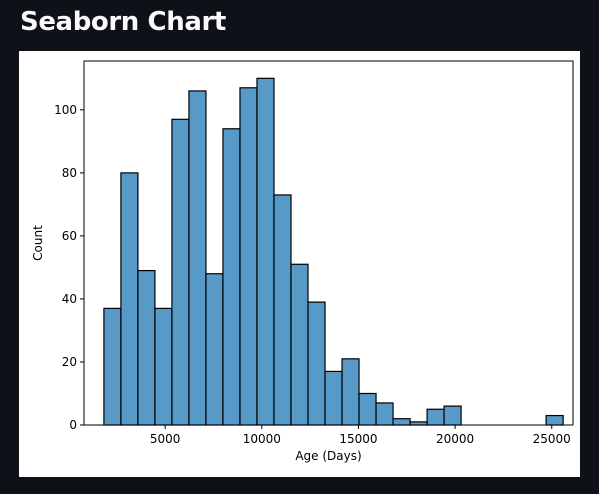 The height and width of the screenshot is (494, 599). I want to click on y-tick-label: 40, so click(69, 299).